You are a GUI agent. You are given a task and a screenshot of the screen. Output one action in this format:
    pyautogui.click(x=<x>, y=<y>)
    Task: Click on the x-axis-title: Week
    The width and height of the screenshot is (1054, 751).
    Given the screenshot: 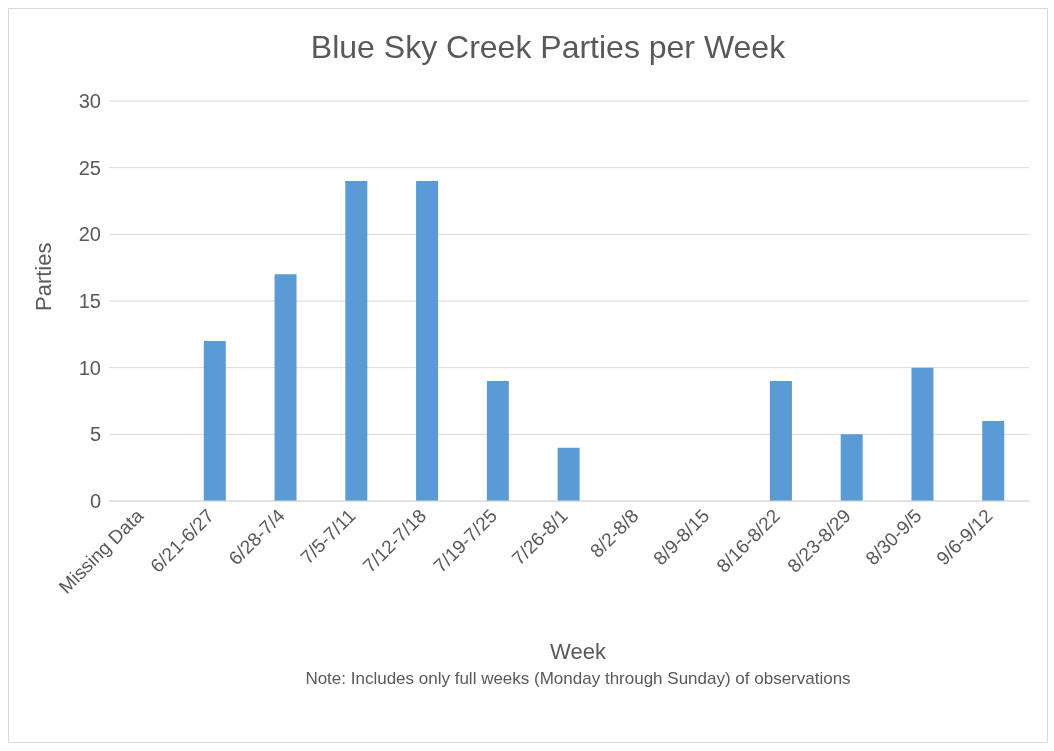 What is the action you would take?
    pyautogui.click(x=578, y=652)
    